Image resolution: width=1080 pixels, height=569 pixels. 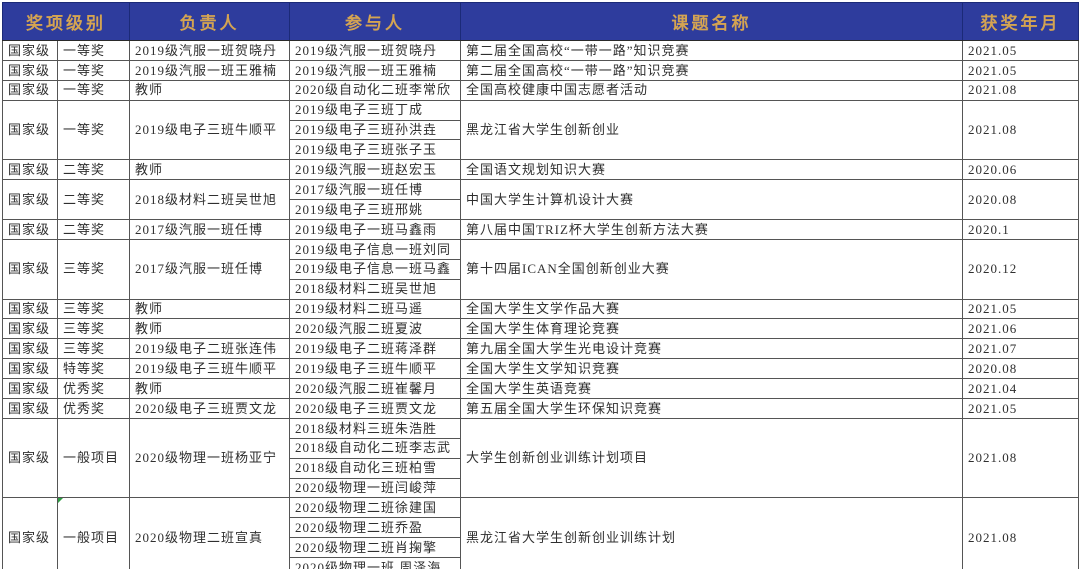 I want to click on cell-participant: 2019级电子信息一班马鑫, so click(x=375, y=269).